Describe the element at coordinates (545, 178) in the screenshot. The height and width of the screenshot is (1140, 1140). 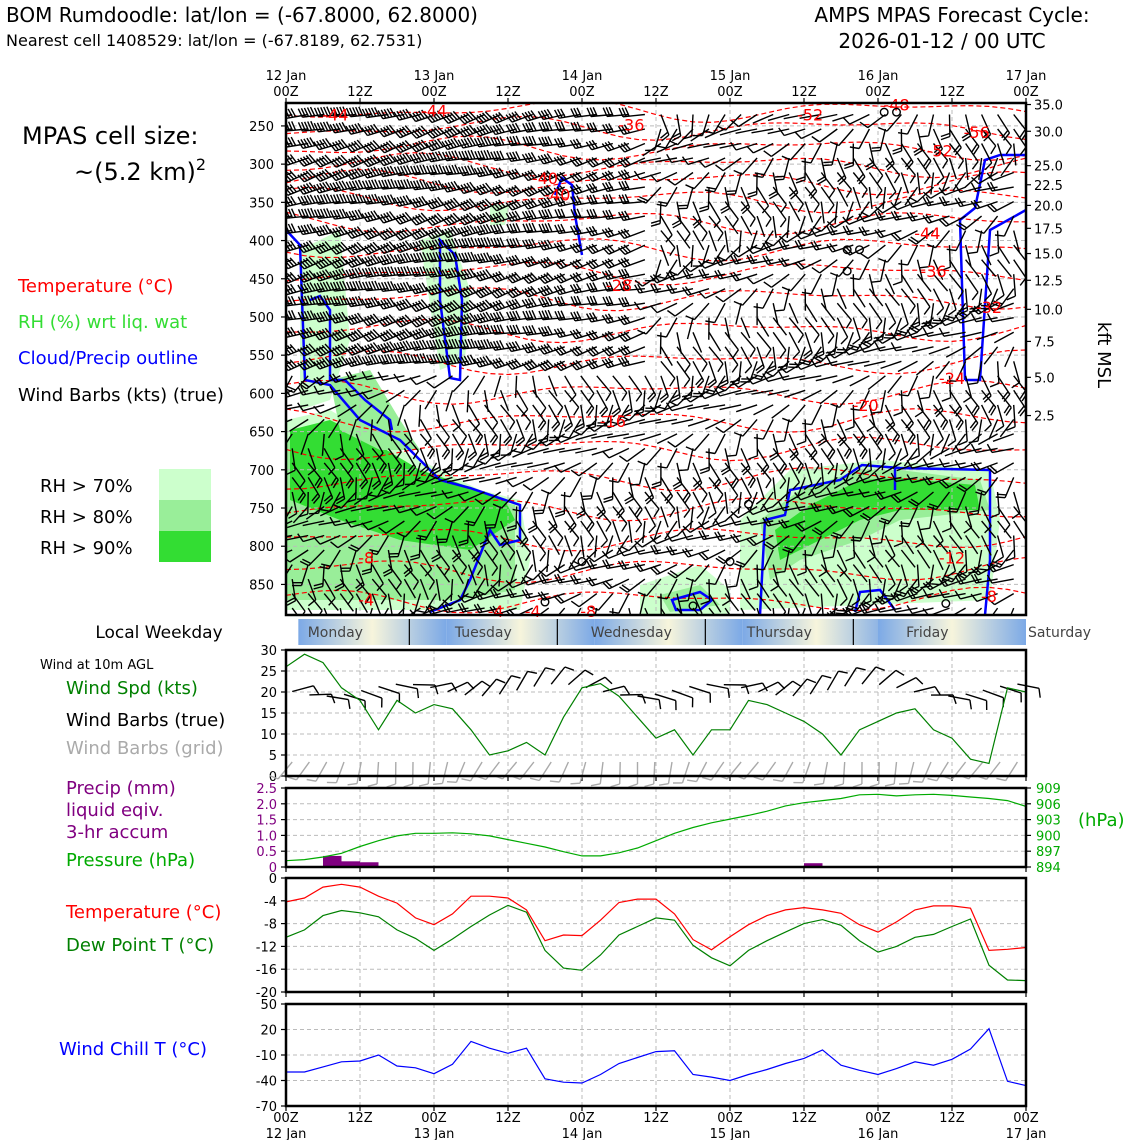
I see `temperature-contour-label: -40` at that location.